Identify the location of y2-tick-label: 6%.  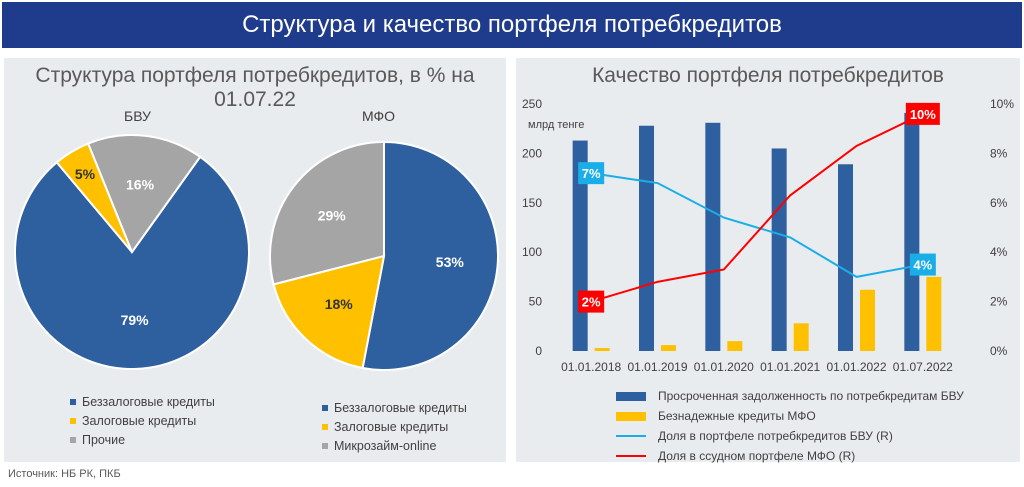
(999, 203).